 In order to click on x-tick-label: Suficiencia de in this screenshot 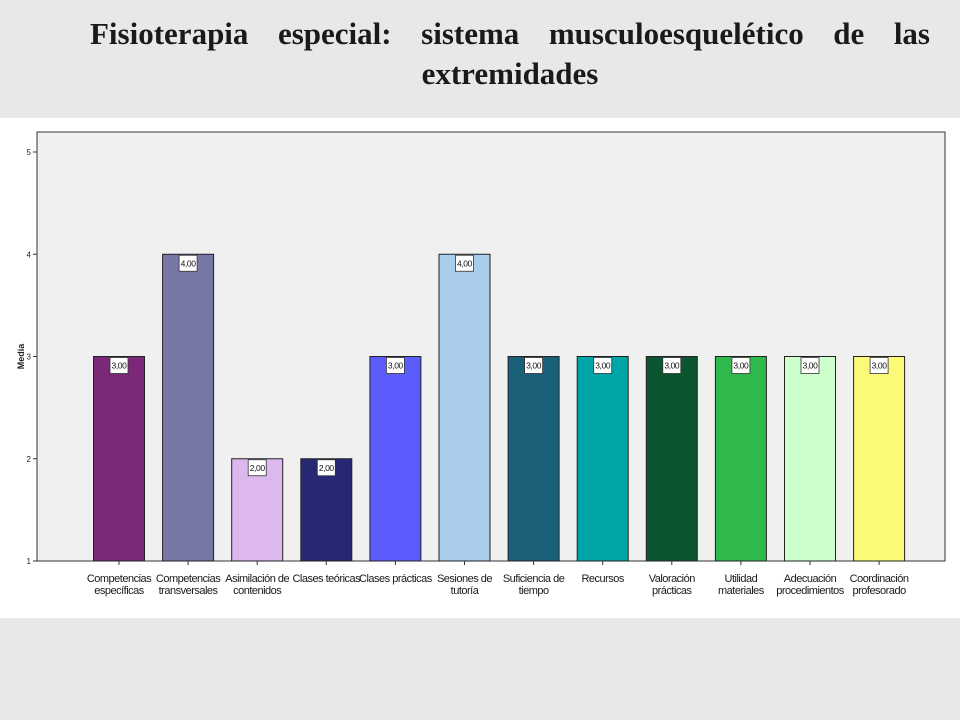, I will do `click(534, 579)`.